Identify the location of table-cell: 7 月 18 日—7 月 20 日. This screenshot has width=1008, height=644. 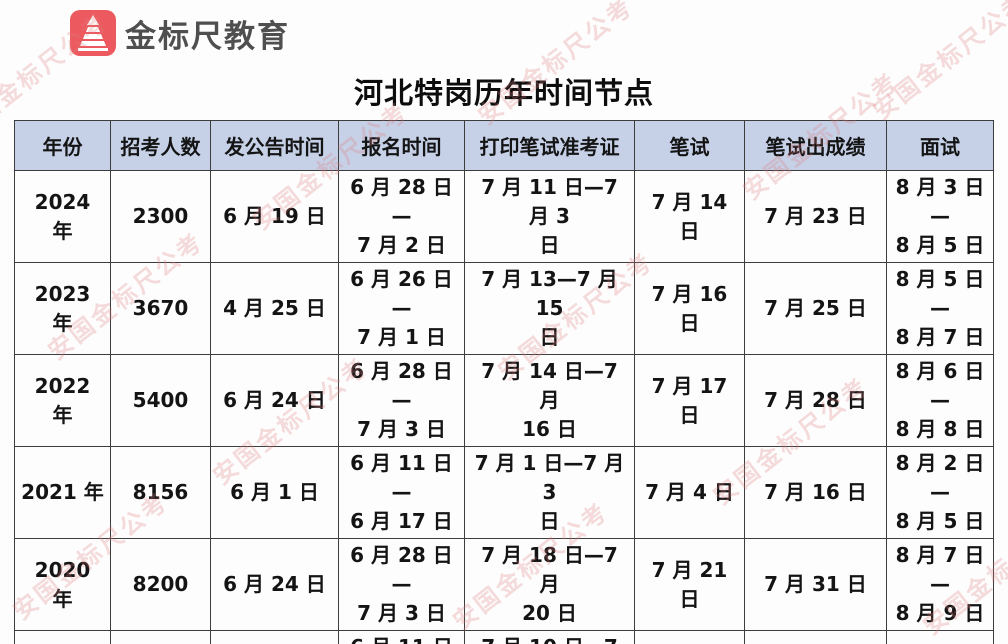
(549, 584).